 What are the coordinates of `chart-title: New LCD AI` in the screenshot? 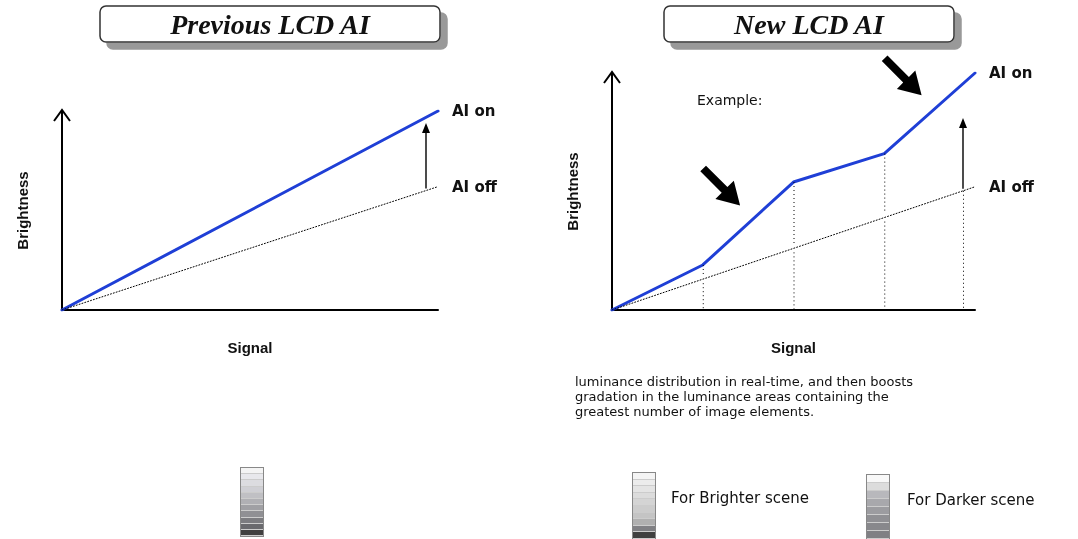 It's located at (809, 24).